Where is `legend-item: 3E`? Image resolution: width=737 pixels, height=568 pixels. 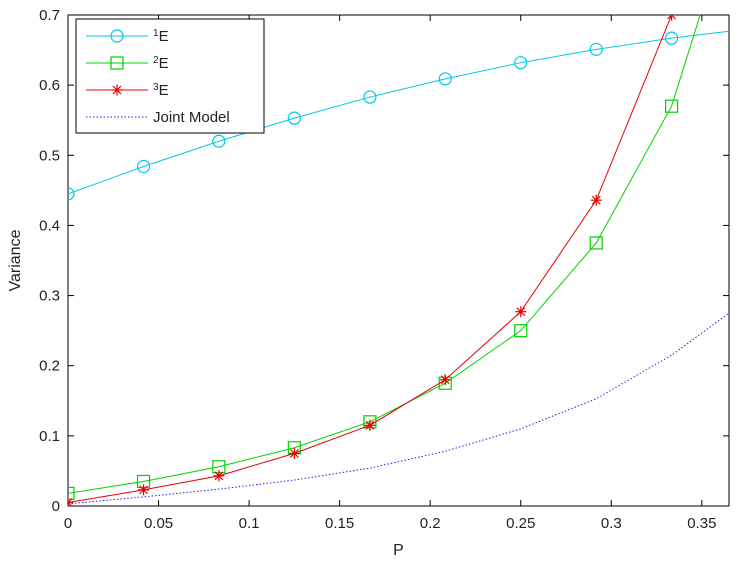
legend-item: 3E is located at coordinates (127, 90).